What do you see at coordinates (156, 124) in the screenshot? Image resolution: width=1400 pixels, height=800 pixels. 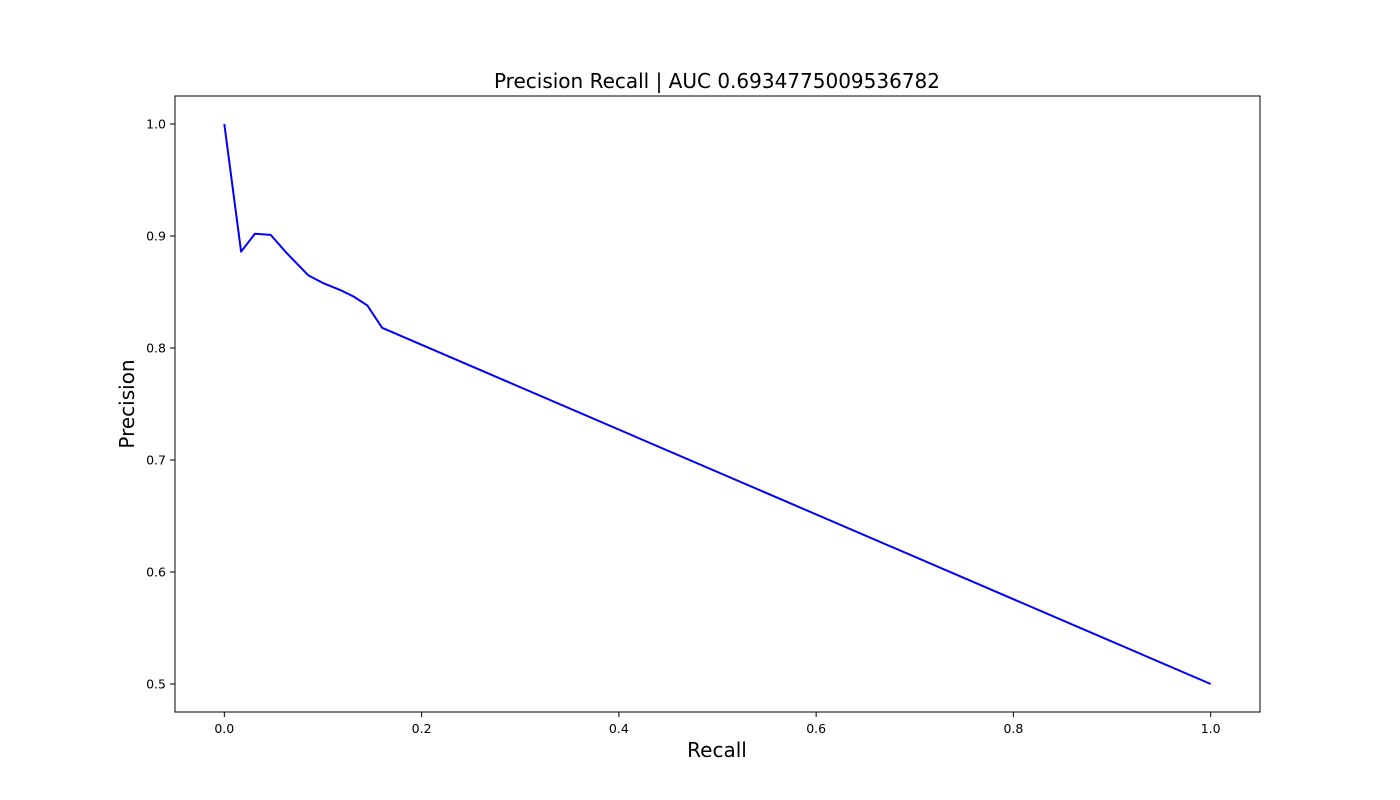 I see `y-tick-label: 1.0` at bounding box center [156, 124].